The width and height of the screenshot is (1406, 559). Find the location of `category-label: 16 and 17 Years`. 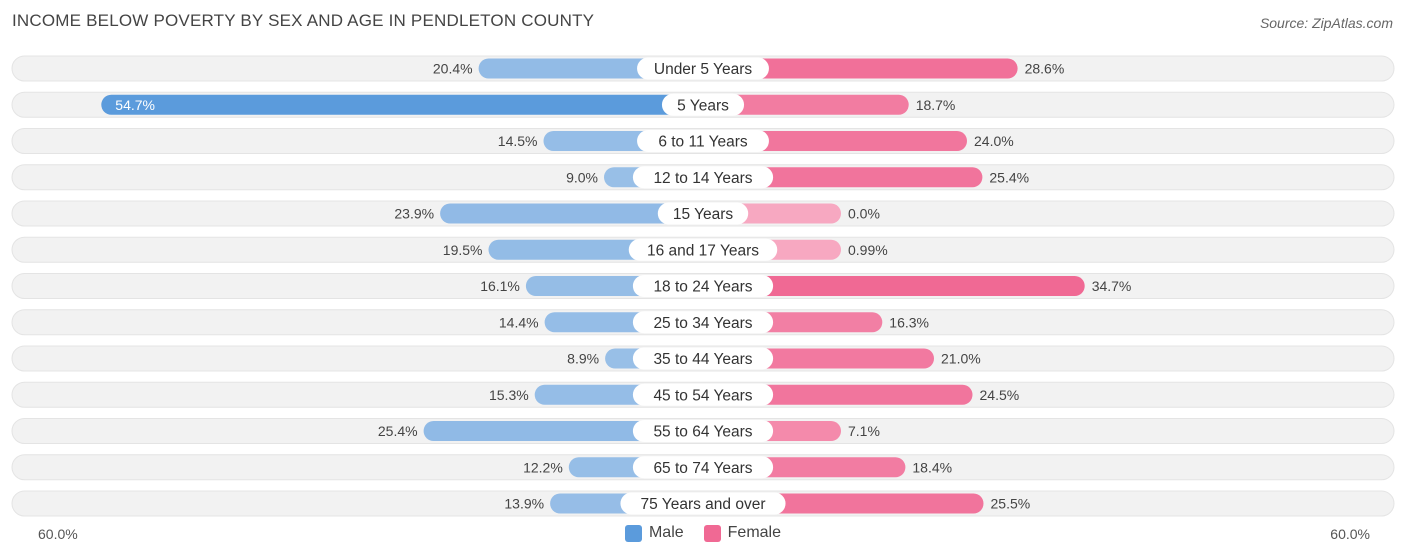

category-label: 16 and 17 Years is located at coordinates (703, 250).